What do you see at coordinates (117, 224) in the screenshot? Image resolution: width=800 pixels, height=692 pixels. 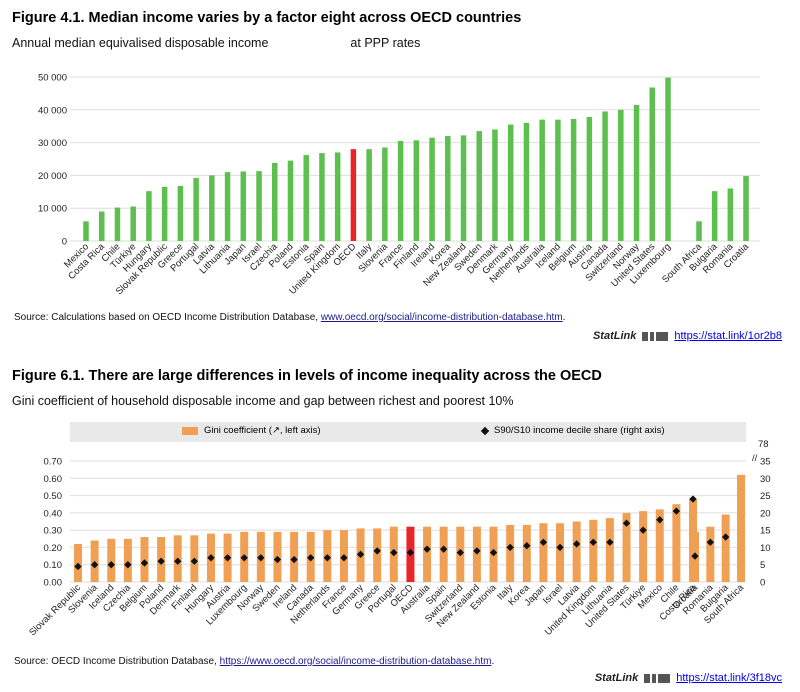 I see `bar-chile` at bounding box center [117, 224].